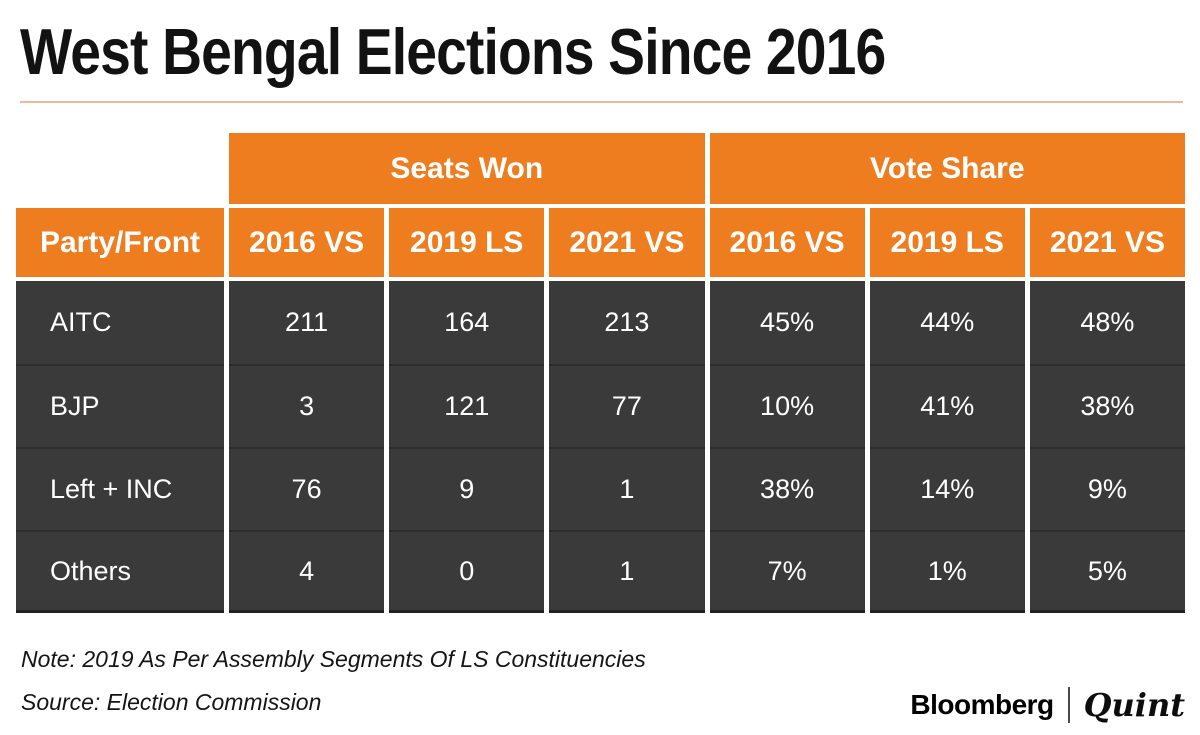 Image resolution: width=1200 pixels, height=735 pixels. Describe the element at coordinates (467, 322) in the screenshot. I see `value-cell: 164` at that location.